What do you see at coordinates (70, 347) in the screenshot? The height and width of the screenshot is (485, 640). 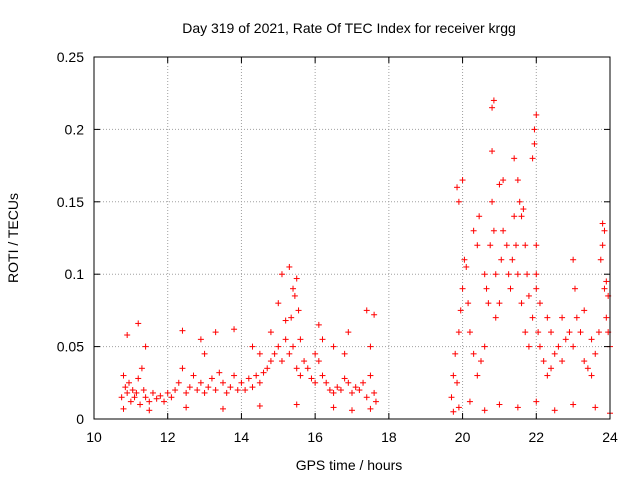 I see `y-tick-label: 0.05` at bounding box center [70, 347].